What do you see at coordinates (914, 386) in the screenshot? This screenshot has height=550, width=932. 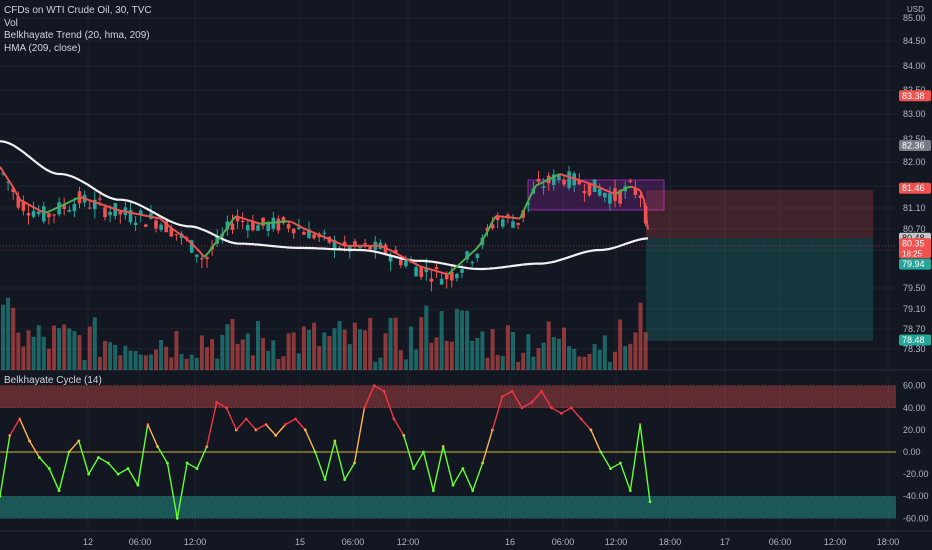 I see `cycle-tick-label: 60.00` at bounding box center [914, 386].